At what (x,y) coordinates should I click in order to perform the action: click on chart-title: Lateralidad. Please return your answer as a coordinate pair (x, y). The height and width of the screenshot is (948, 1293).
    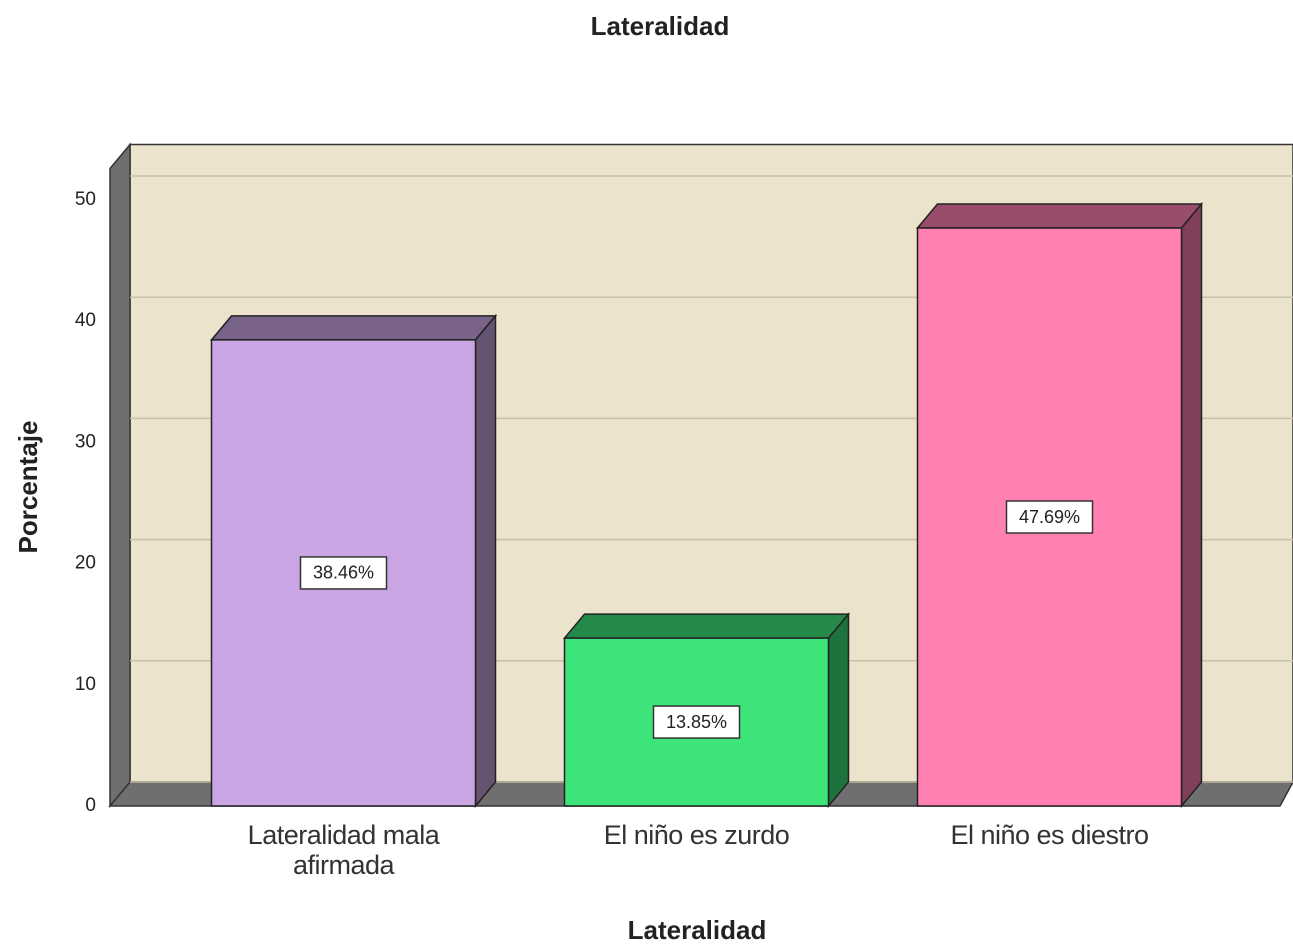
    Looking at the image, I should click on (660, 26).